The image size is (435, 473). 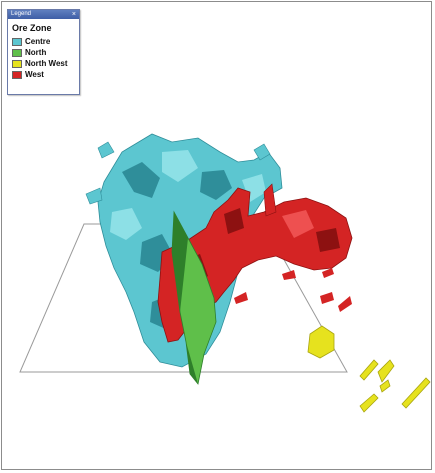 I want to click on legend-heading: Ore Zone, so click(x=32, y=28).